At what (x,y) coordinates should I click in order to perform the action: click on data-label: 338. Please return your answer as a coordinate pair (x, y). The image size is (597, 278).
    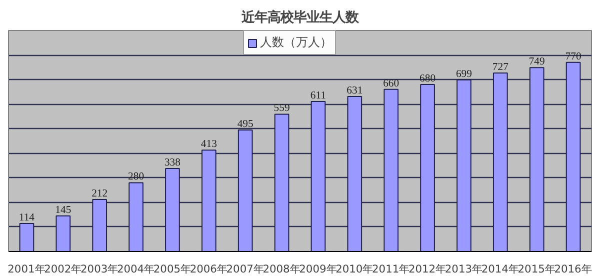
    Looking at the image, I should click on (172, 163).